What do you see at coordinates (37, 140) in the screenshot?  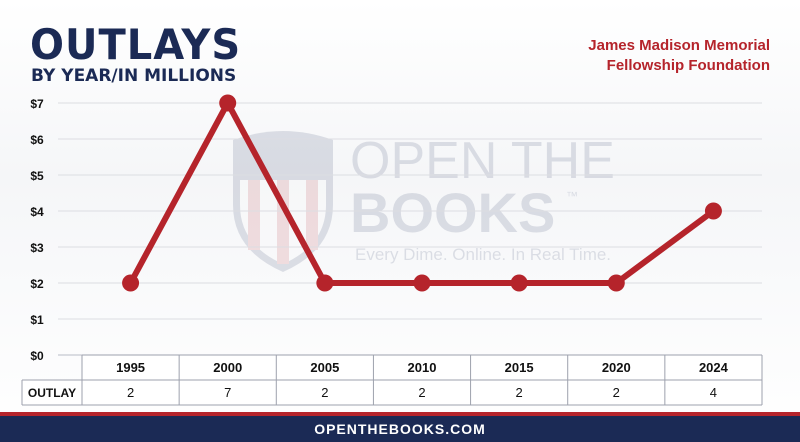 I see `y-tick-label: $6` at bounding box center [37, 140].